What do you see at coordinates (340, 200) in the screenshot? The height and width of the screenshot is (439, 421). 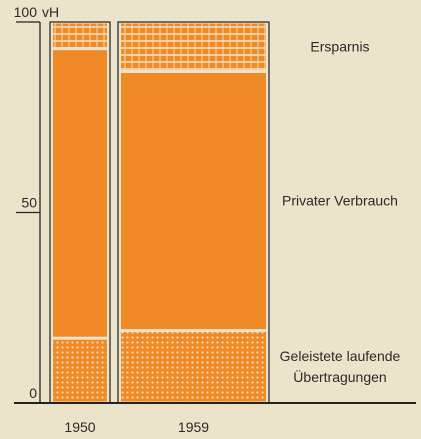 I see `legend-label: Privater Verbrauch` at bounding box center [340, 200].